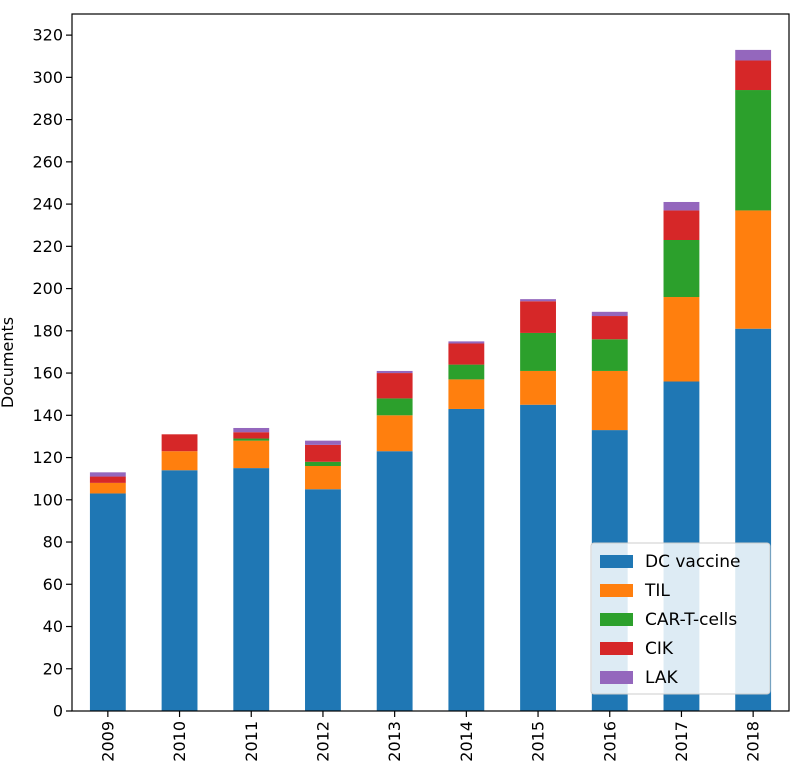  Describe the element at coordinates (47, 77) in the screenshot. I see `y-tick-label: 300` at that location.